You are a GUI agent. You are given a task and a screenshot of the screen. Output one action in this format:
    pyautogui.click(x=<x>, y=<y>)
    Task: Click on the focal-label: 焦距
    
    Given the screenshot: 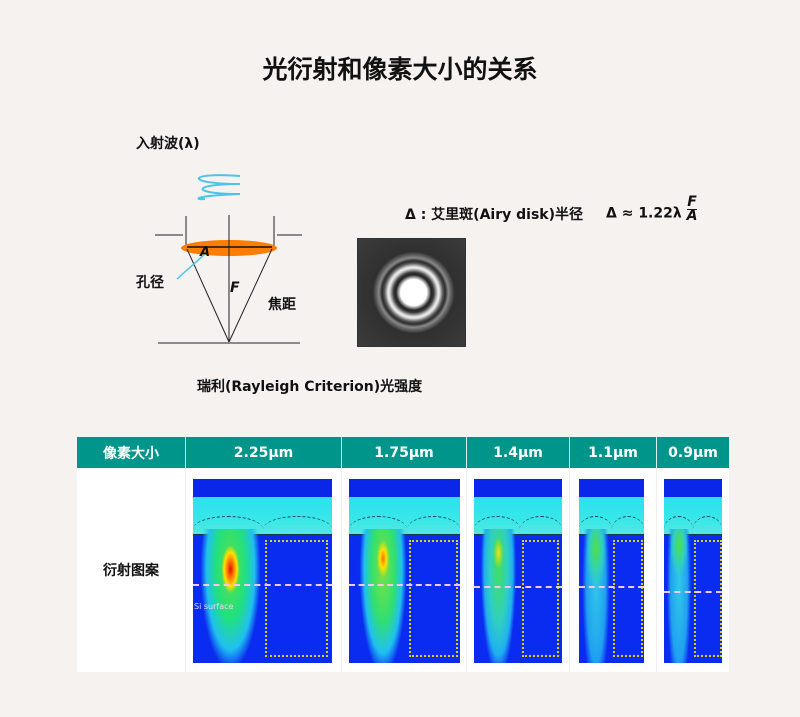 What is the action you would take?
    pyautogui.click(x=282, y=305)
    